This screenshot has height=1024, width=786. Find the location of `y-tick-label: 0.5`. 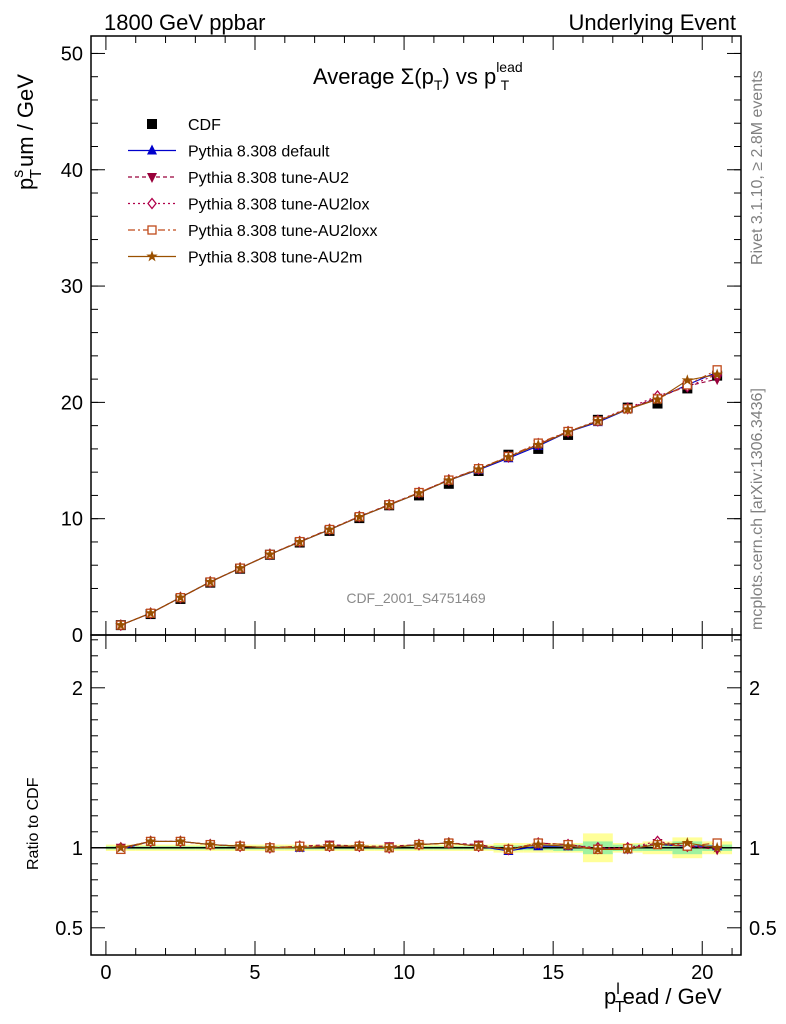

y-tick-label: 0.5 is located at coordinates (69, 929).